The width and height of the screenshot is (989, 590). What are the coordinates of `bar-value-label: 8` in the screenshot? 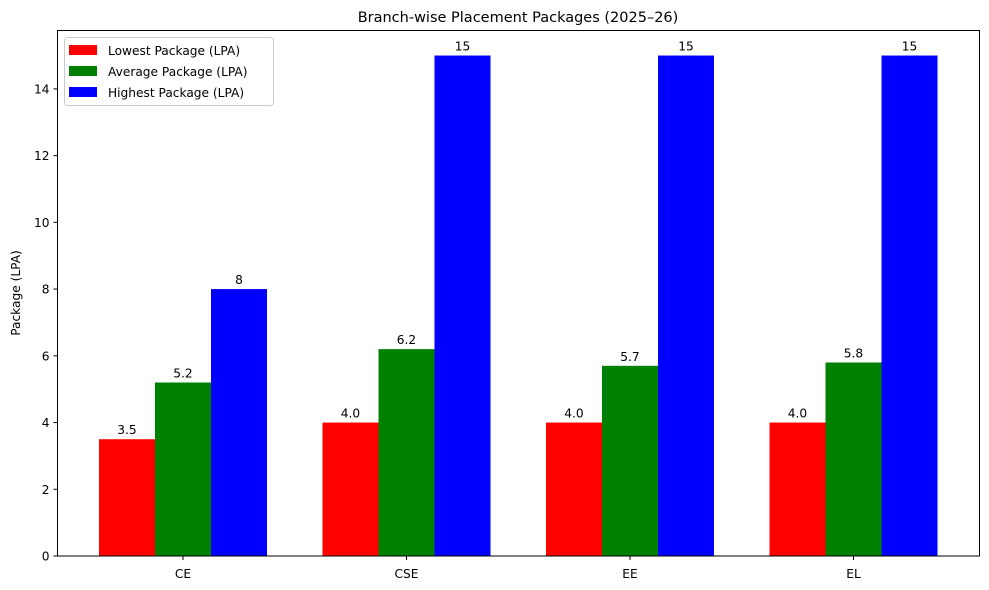 It's located at (239, 280).